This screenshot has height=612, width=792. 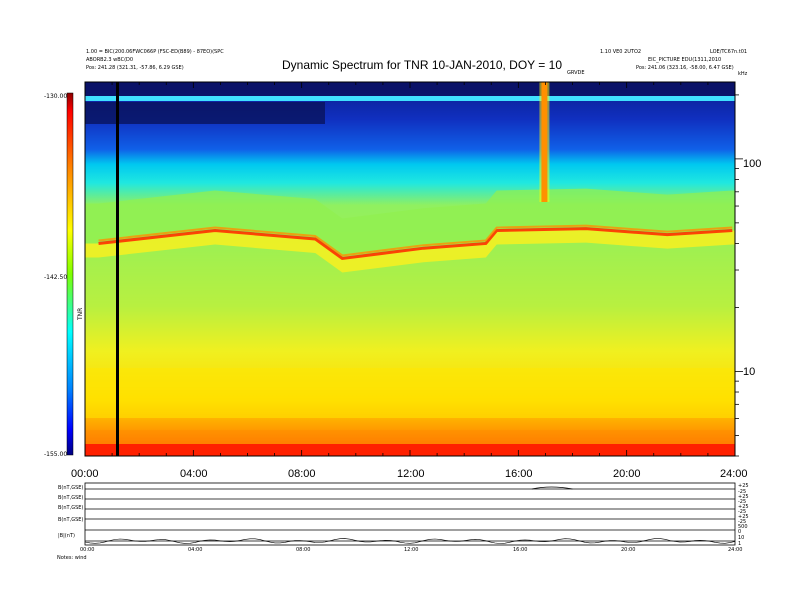 What do you see at coordinates (734, 474) in the screenshot?
I see `x-tick-label-2400: 24:00` at bounding box center [734, 474].